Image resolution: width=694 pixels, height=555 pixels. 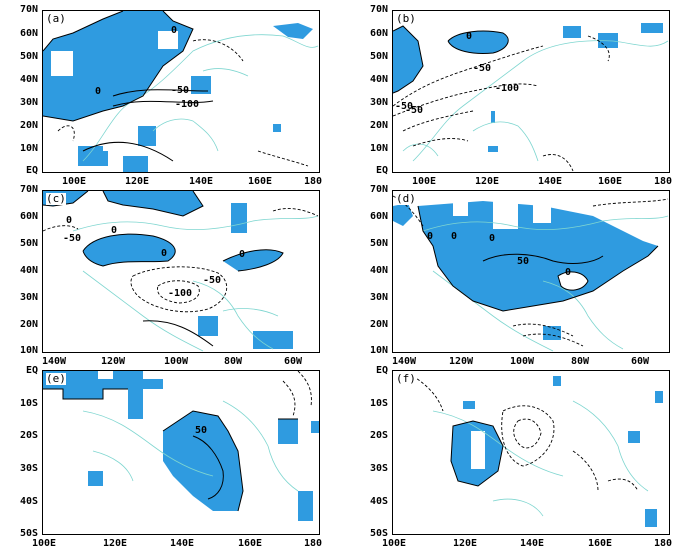 I want to click on panel-label: (c), so click(x=56, y=198).